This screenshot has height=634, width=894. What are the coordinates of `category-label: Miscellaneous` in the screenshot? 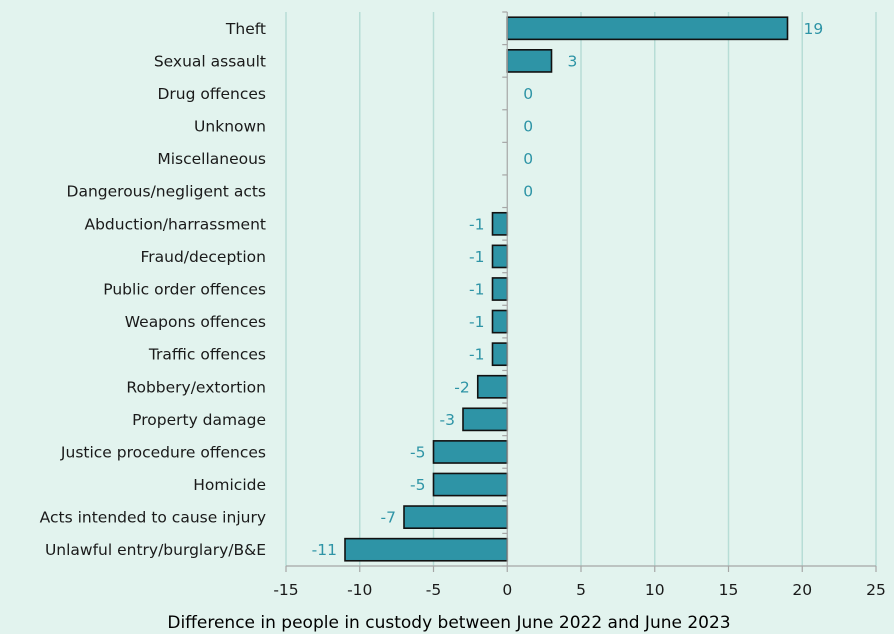 It's located at (211, 159).